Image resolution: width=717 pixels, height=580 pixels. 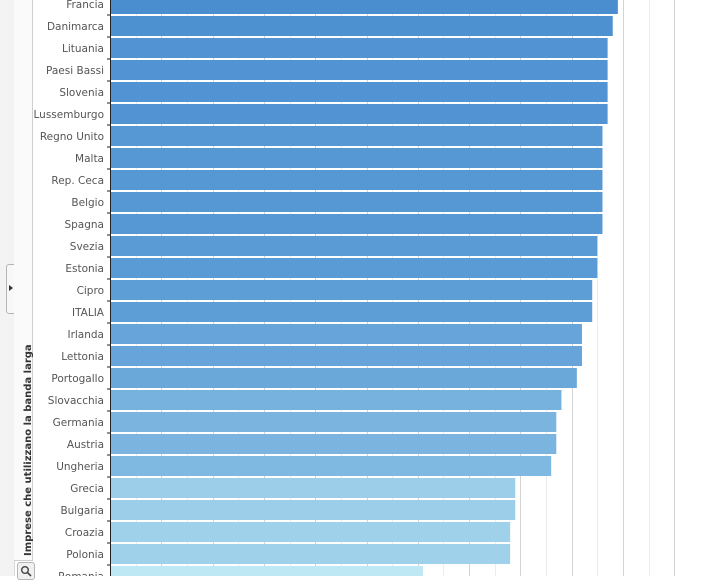 What do you see at coordinates (85, 555) in the screenshot?
I see `category-label: Polonia` at bounding box center [85, 555].